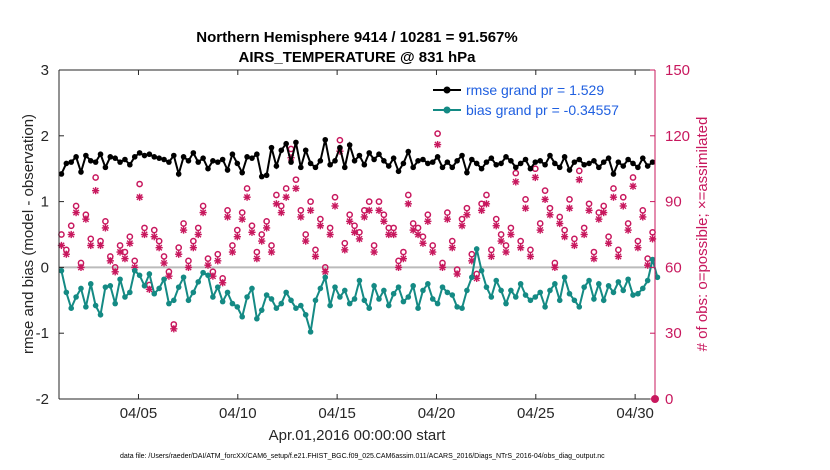 The width and height of the screenshot is (830, 470). What do you see at coordinates (542, 110) in the screenshot?
I see `legend-bias-label: bias grand pr = -0.34557` at bounding box center [542, 110].